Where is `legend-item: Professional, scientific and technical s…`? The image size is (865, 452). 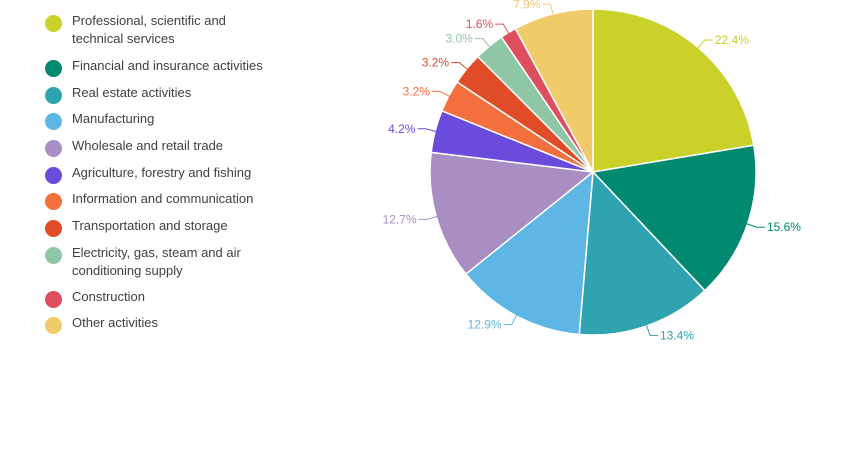
legend-item: Professional, scientific and technical s… is located at coordinates (158, 30).